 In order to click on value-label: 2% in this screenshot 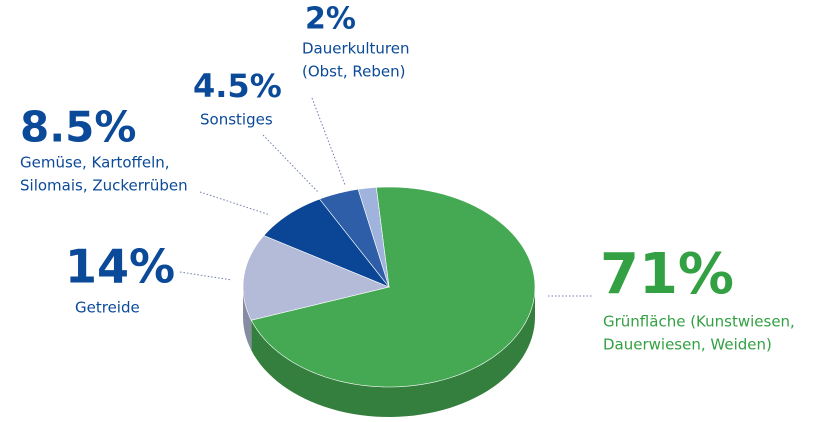, I will do `click(330, 19)`.